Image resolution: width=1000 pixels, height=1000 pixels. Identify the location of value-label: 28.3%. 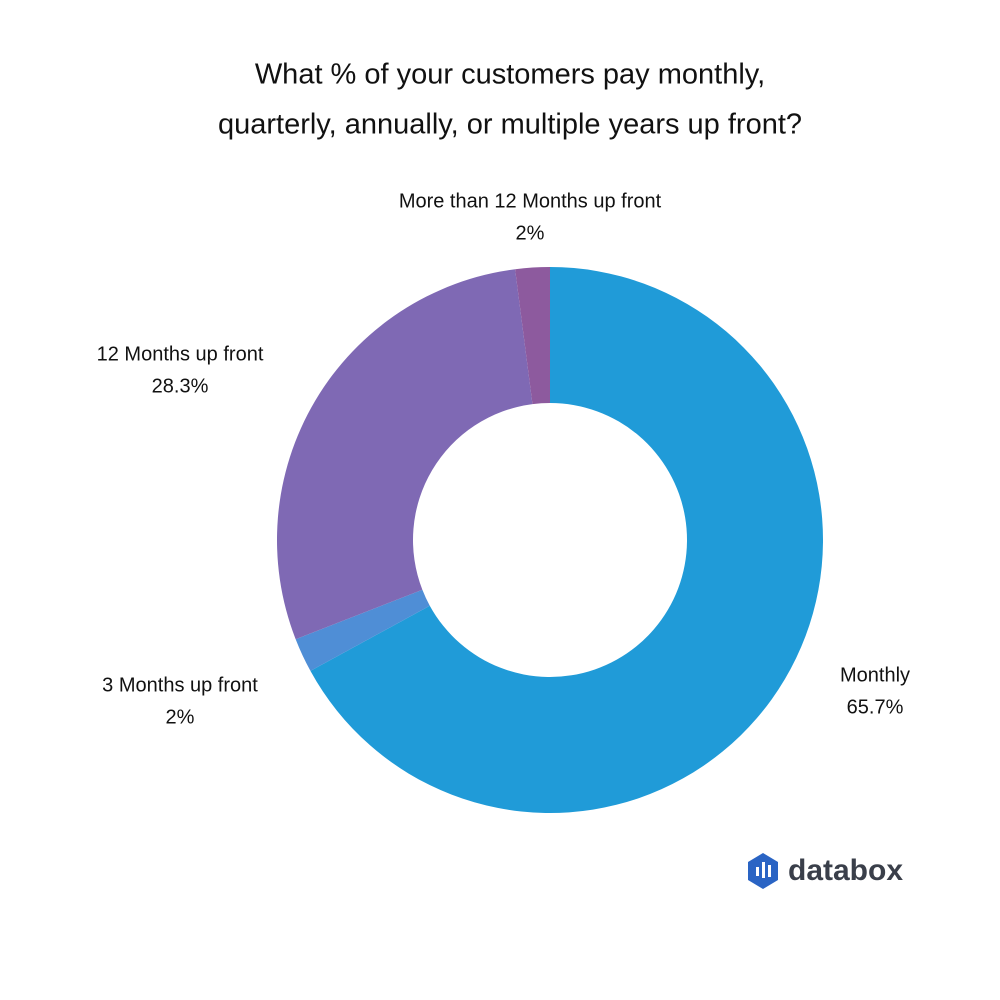
(180, 386).